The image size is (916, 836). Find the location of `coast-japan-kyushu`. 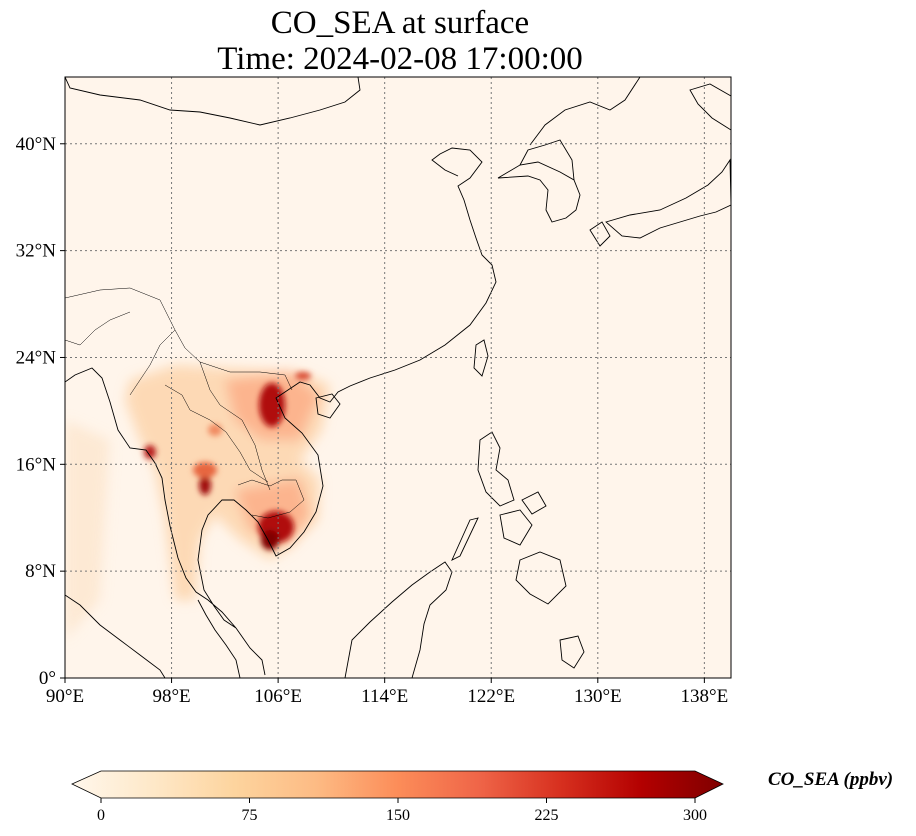

coast-japan-kyushu is located at coordinates (600, 234).